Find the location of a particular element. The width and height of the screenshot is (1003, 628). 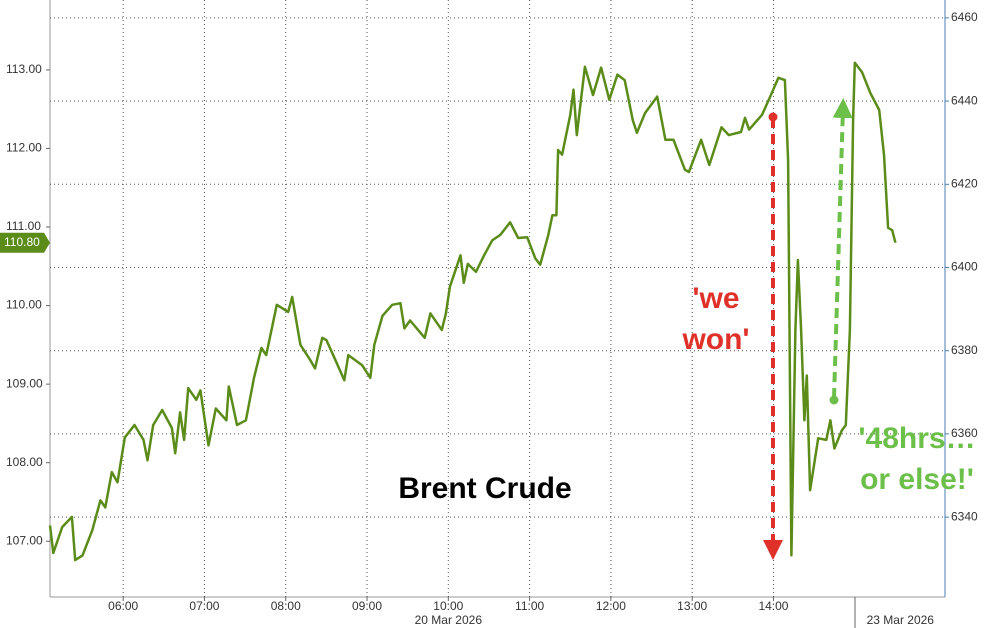

x-tick-label: 14:00 is located at coordinates (773, 606).